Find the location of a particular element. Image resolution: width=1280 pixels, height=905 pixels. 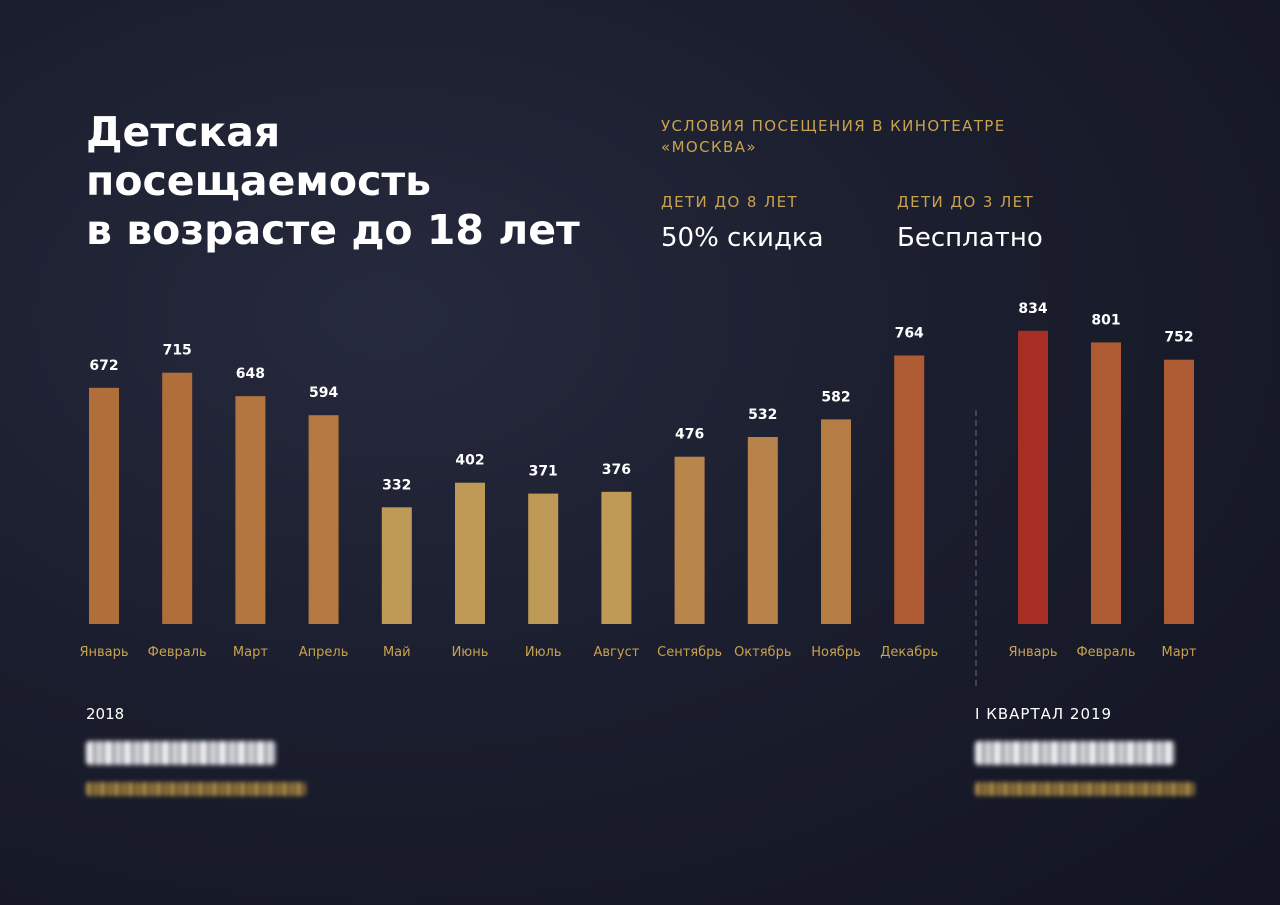

bar-value-label: 594 is located at coordinates (323, 393).